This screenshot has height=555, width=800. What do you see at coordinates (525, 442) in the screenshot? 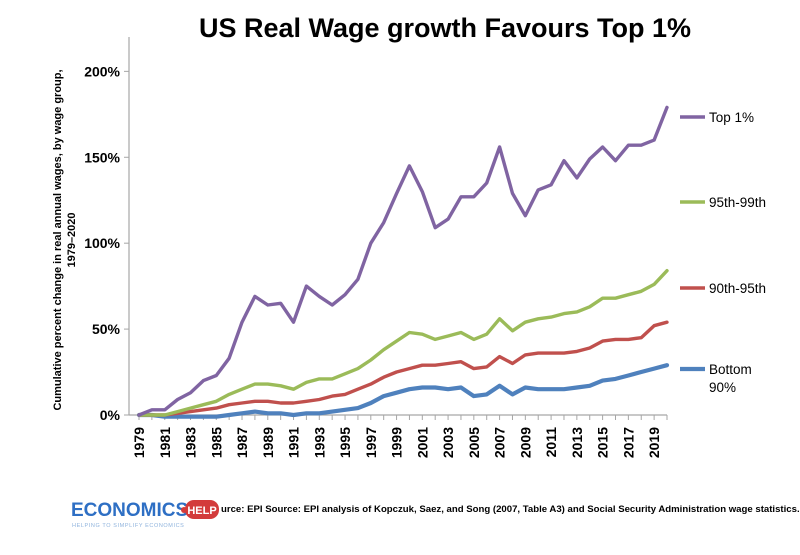
I see `x-tick-label: 2009` at bounding box center [525, 442].